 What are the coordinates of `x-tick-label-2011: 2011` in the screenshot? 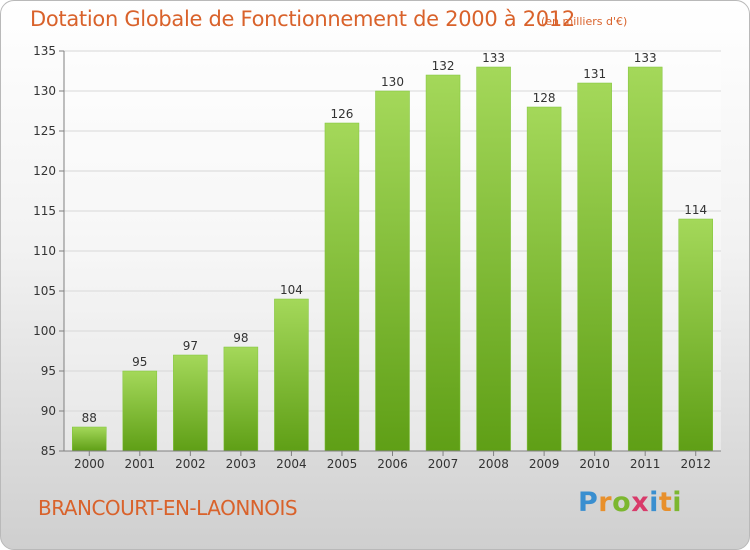 It's located at (645, 464).